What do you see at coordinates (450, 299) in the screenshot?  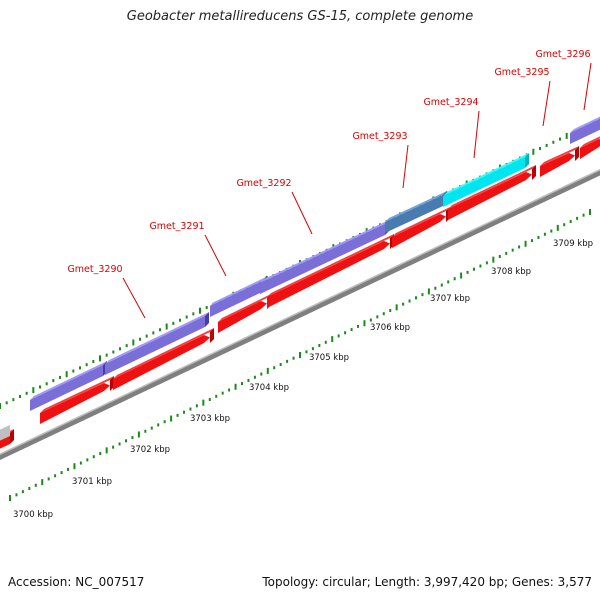 I see `scale-label: 3707 kbp` at bounding box center [450, 299].